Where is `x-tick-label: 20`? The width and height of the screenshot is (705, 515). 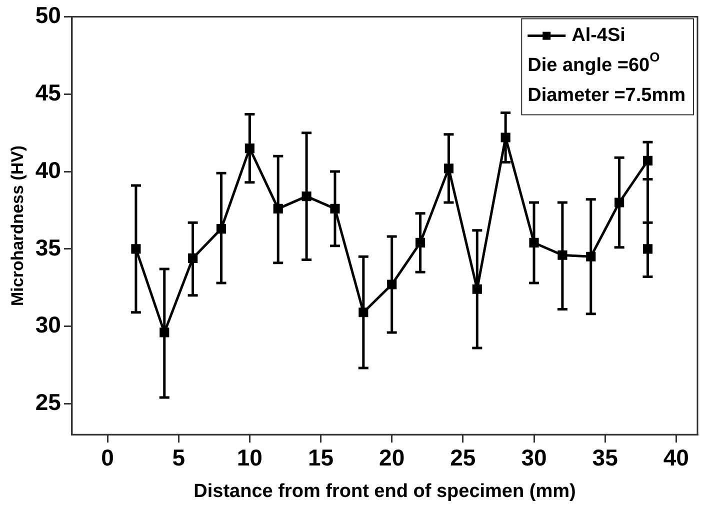
x-tick-label: 20 is located at coordinates (392, 457).